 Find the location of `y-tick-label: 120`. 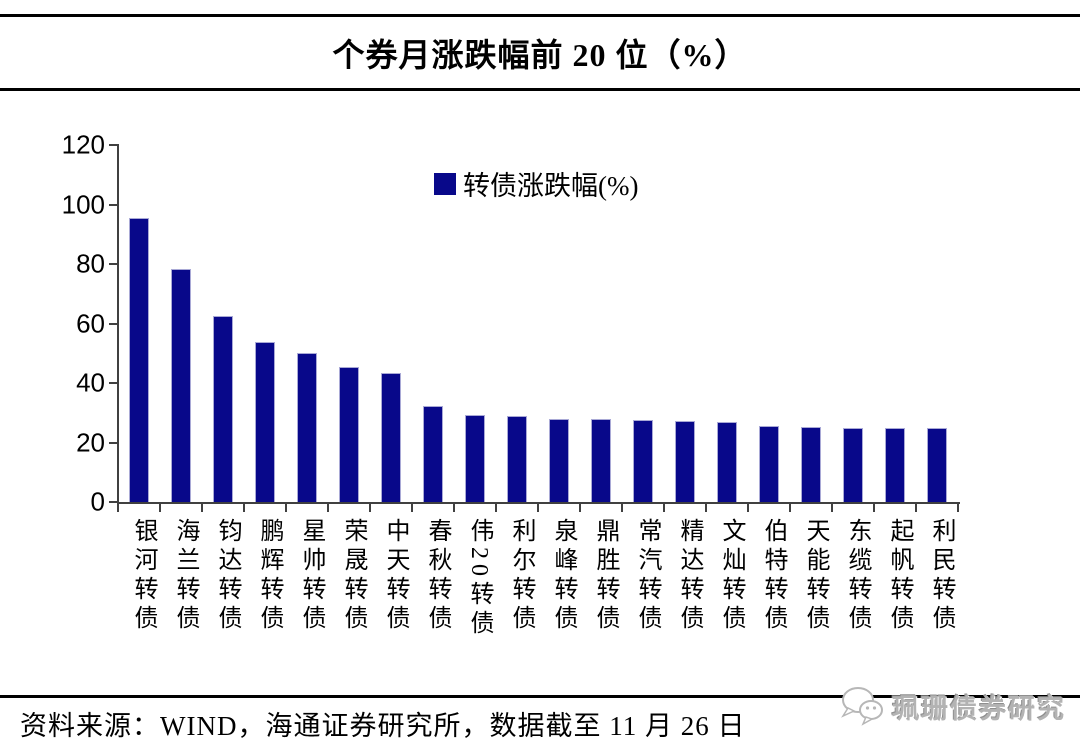

y-tick-label: 120 is located at coordinates (83, 144).